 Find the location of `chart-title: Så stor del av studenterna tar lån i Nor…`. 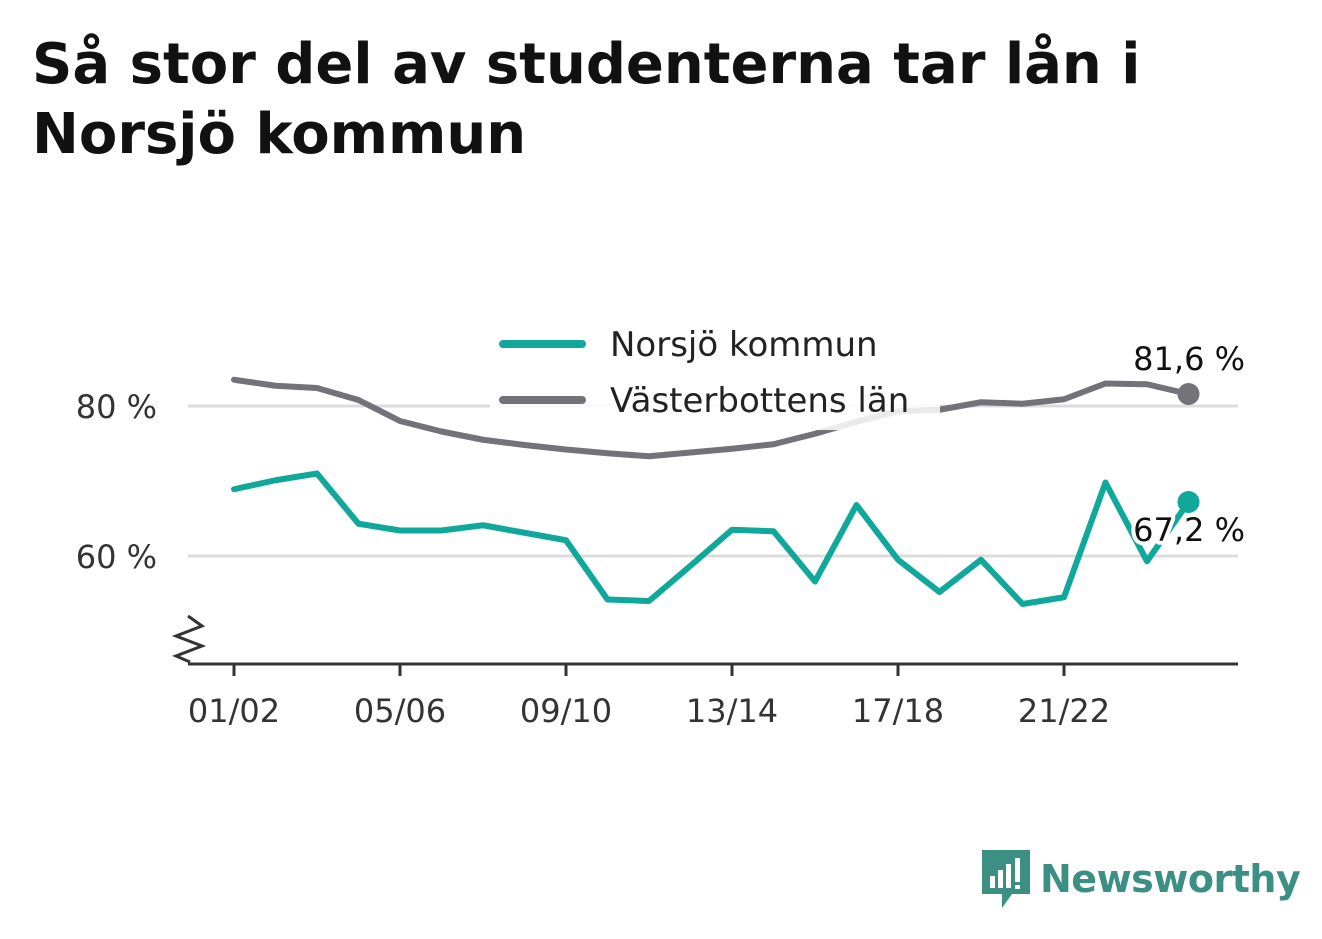

chart-title: Så stor del av studenterna tar lån i Nor… is located at coordinates (586, 99).